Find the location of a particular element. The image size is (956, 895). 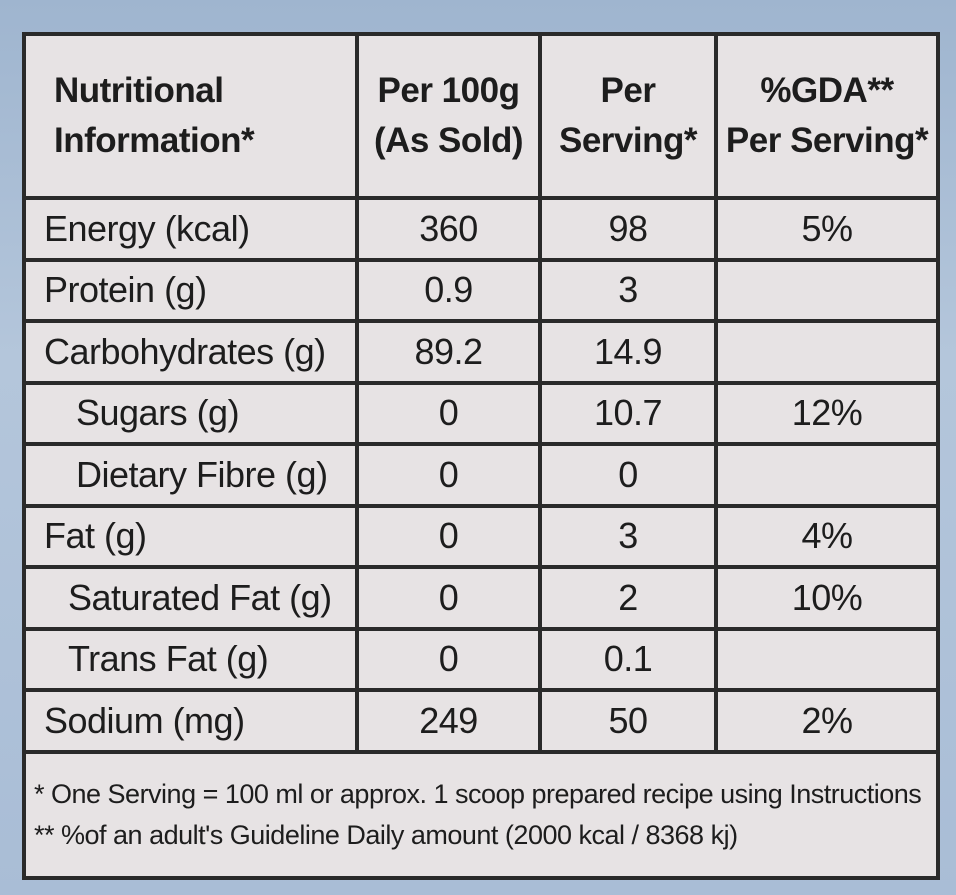

gda-value: 10% is located at coordinates (825, 598).